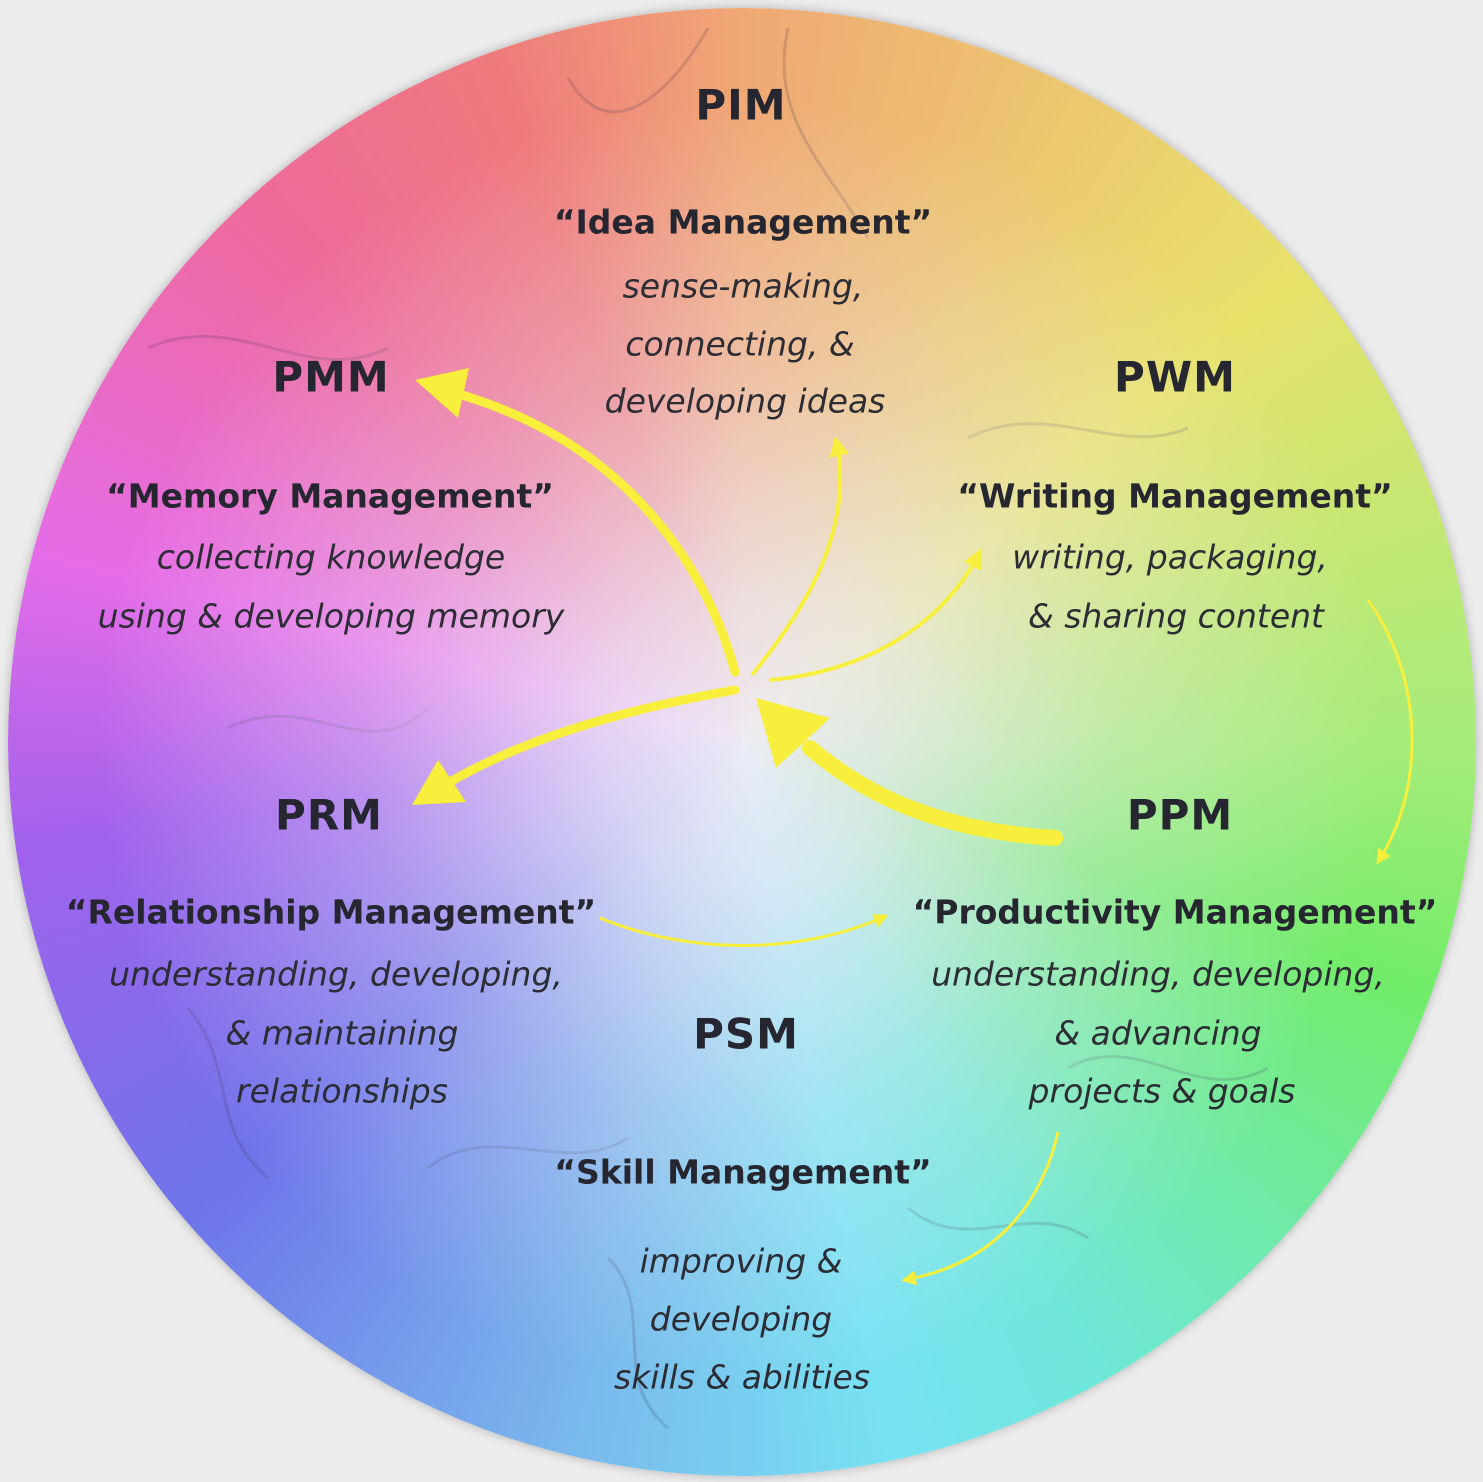 The image size is (1483, 1482). Describe the element at coordinates (743, 286) in the screenshot. I see `pim-desc-line: sense-making,` at that location.